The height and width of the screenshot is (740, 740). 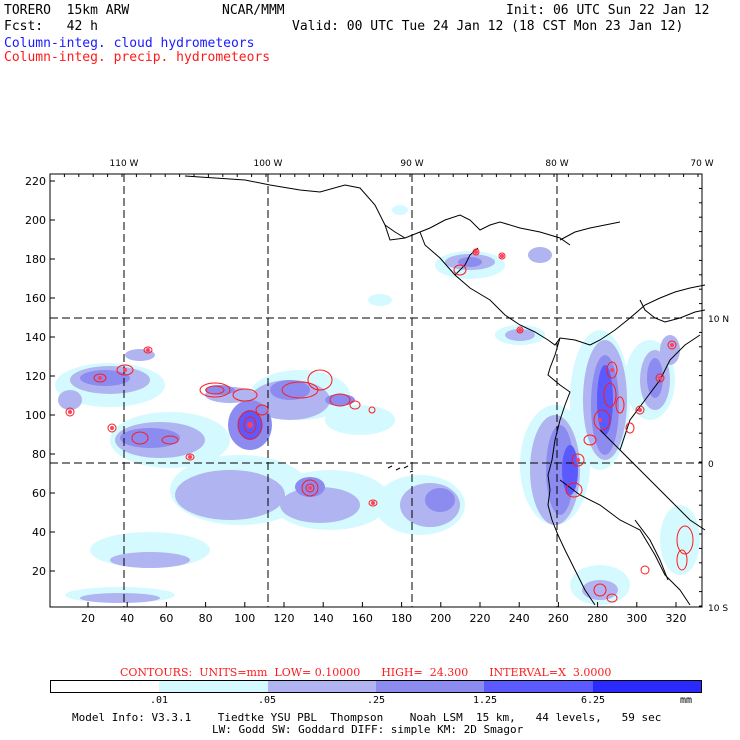 What do you see at coordinates (67, 10) in the screenshot?
I see `model-title: TORERO 15km ARW` at bounding box center [67, 10].